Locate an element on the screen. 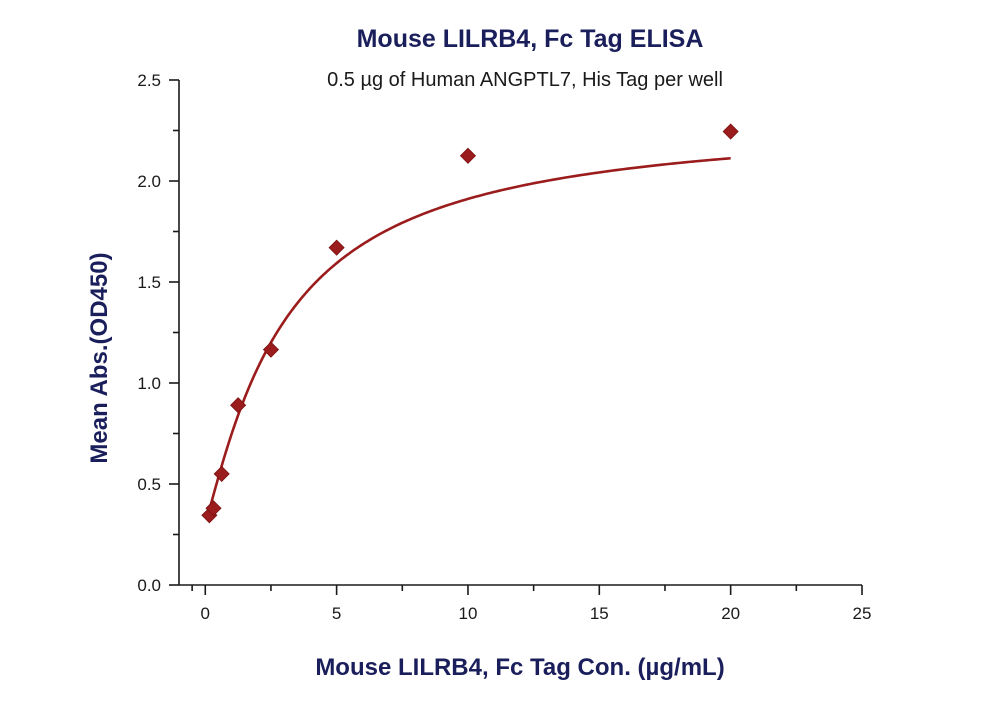 The width and height of the screenshot is (1000, 702). x-tick-label: 25 is located at coordinates (862, 613).